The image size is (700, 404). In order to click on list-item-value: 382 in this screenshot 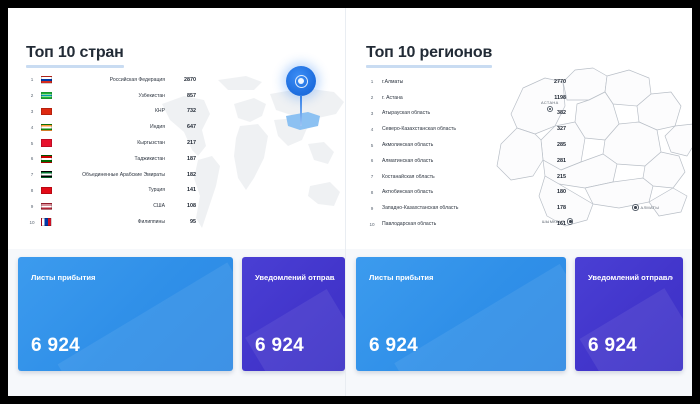, I will do `click(561, 113)`.